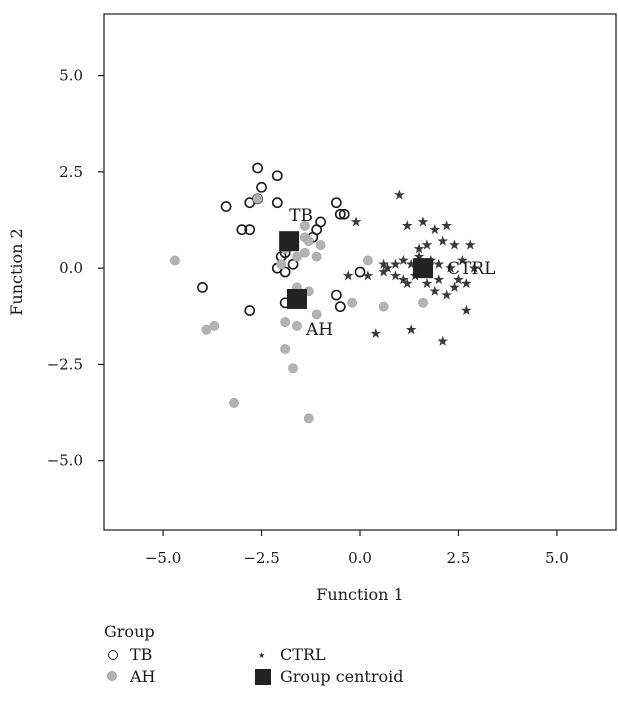 The height and width of the screenshot is (701, 618). What do you see at coordinates (16, 271) in the screenshot?
I see `y-axis-label: Function 2` at bounding box center [16, 271].